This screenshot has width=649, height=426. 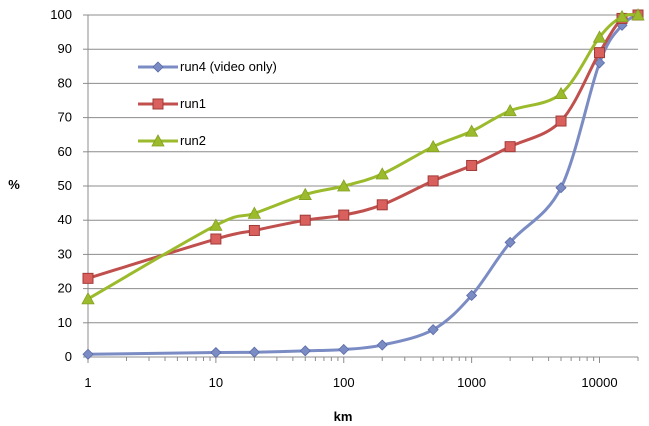 What do you see at coordinates (343, 416) in the screenshot?
I see `x-axis-label: km` at bounding box center [343, 416].